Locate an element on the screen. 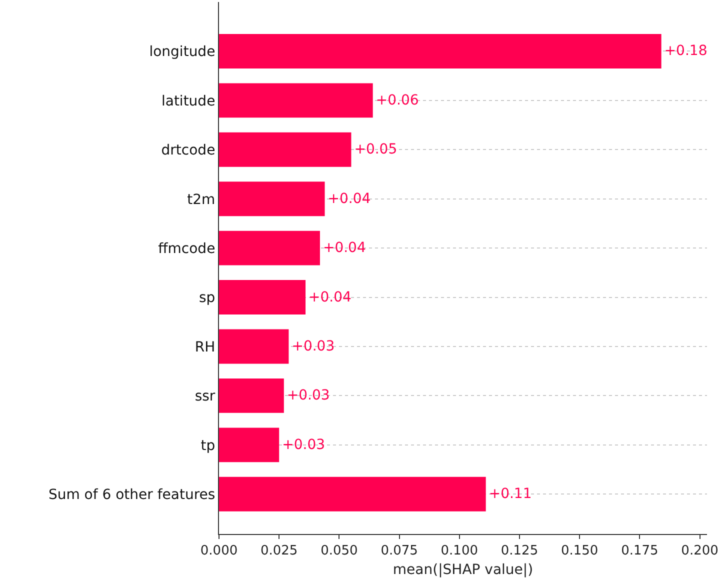  y-tick-label: drtcode is located at coordinates (188, 150).